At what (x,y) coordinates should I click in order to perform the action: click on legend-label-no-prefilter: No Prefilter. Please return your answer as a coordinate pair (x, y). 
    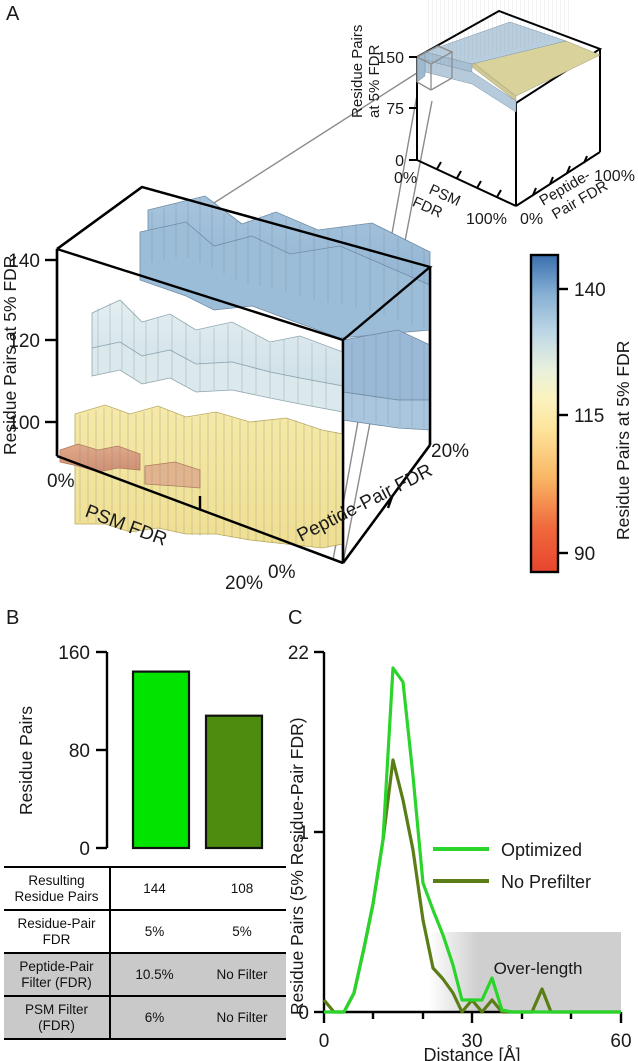
    Looking at the image, I should click on (546, 882).